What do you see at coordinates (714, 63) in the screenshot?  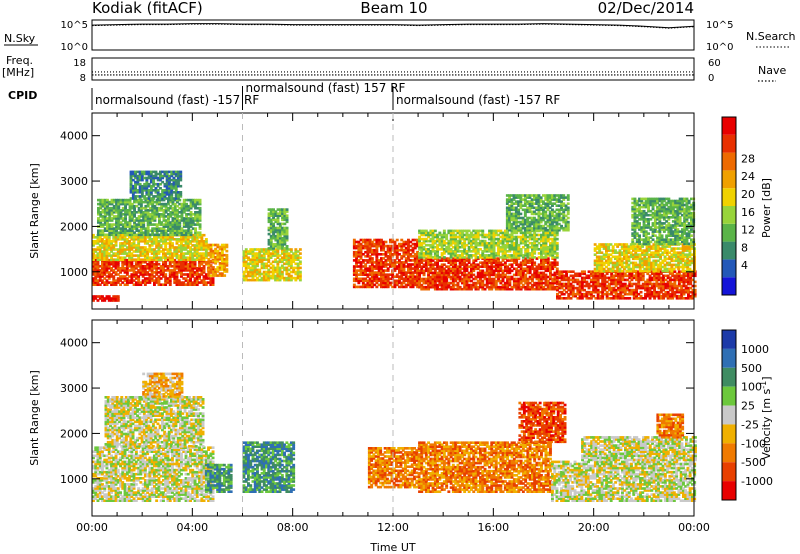 I see `nave-ytick-top: 60` at bounding box center [714, 63].